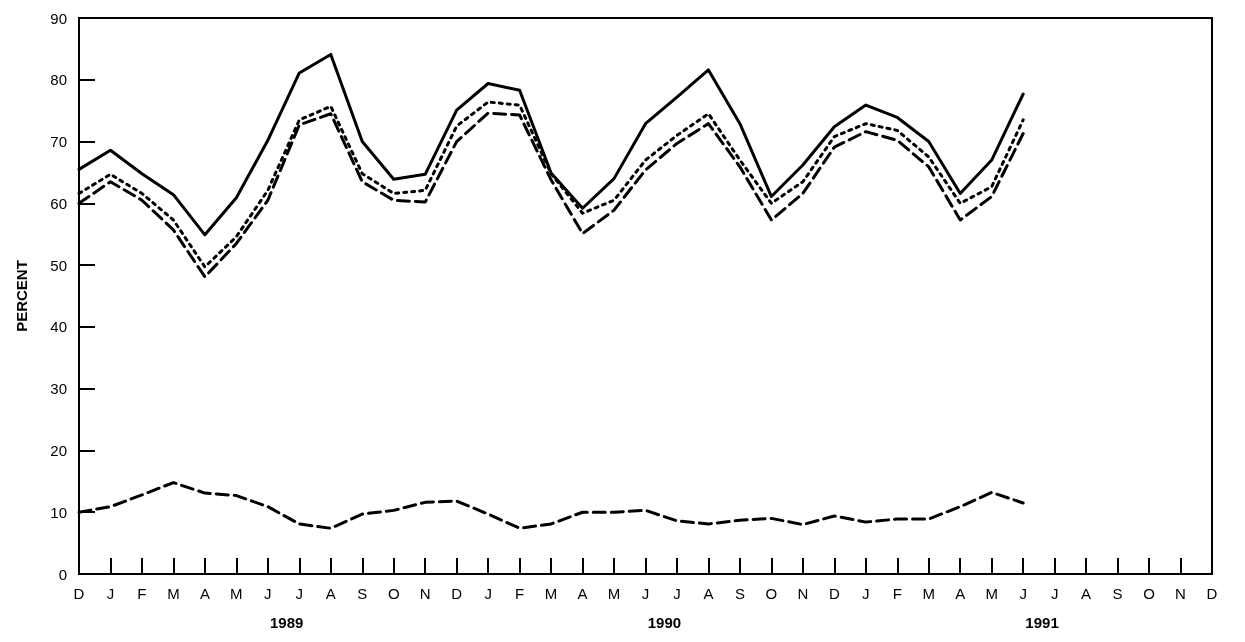 The image size is (1245, 642). I want to click on y-tick-label: 20, so click(58, 450).